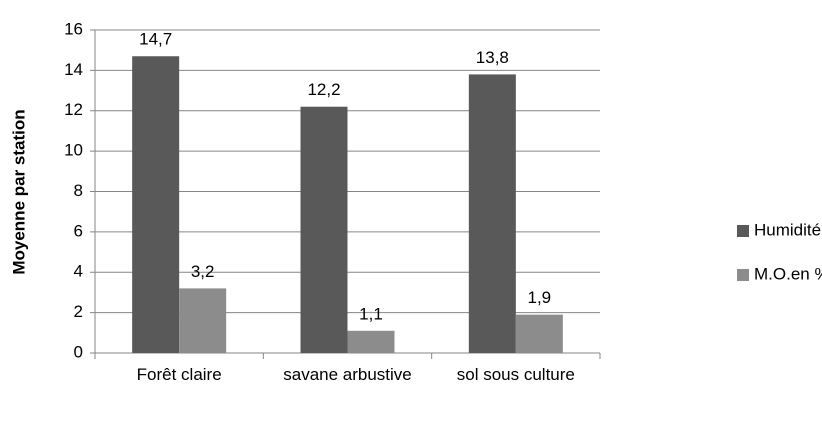 The width and height of the screenshot is (822, 431). Describe the element at coordinates (78, 190) in the screenshot. I see `y-tick-label: 8` at that location.